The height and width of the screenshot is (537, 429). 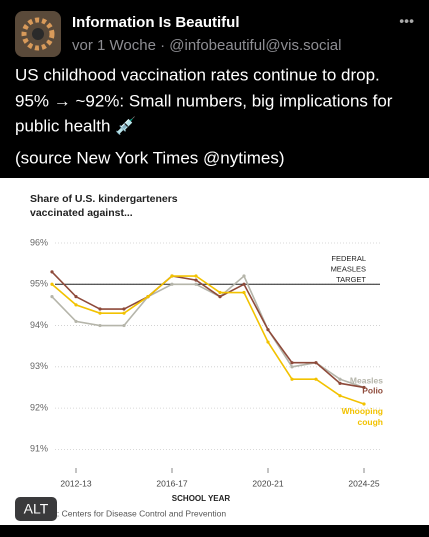 I want to click on post-text: public health 💉, so click(x=75, y=125).